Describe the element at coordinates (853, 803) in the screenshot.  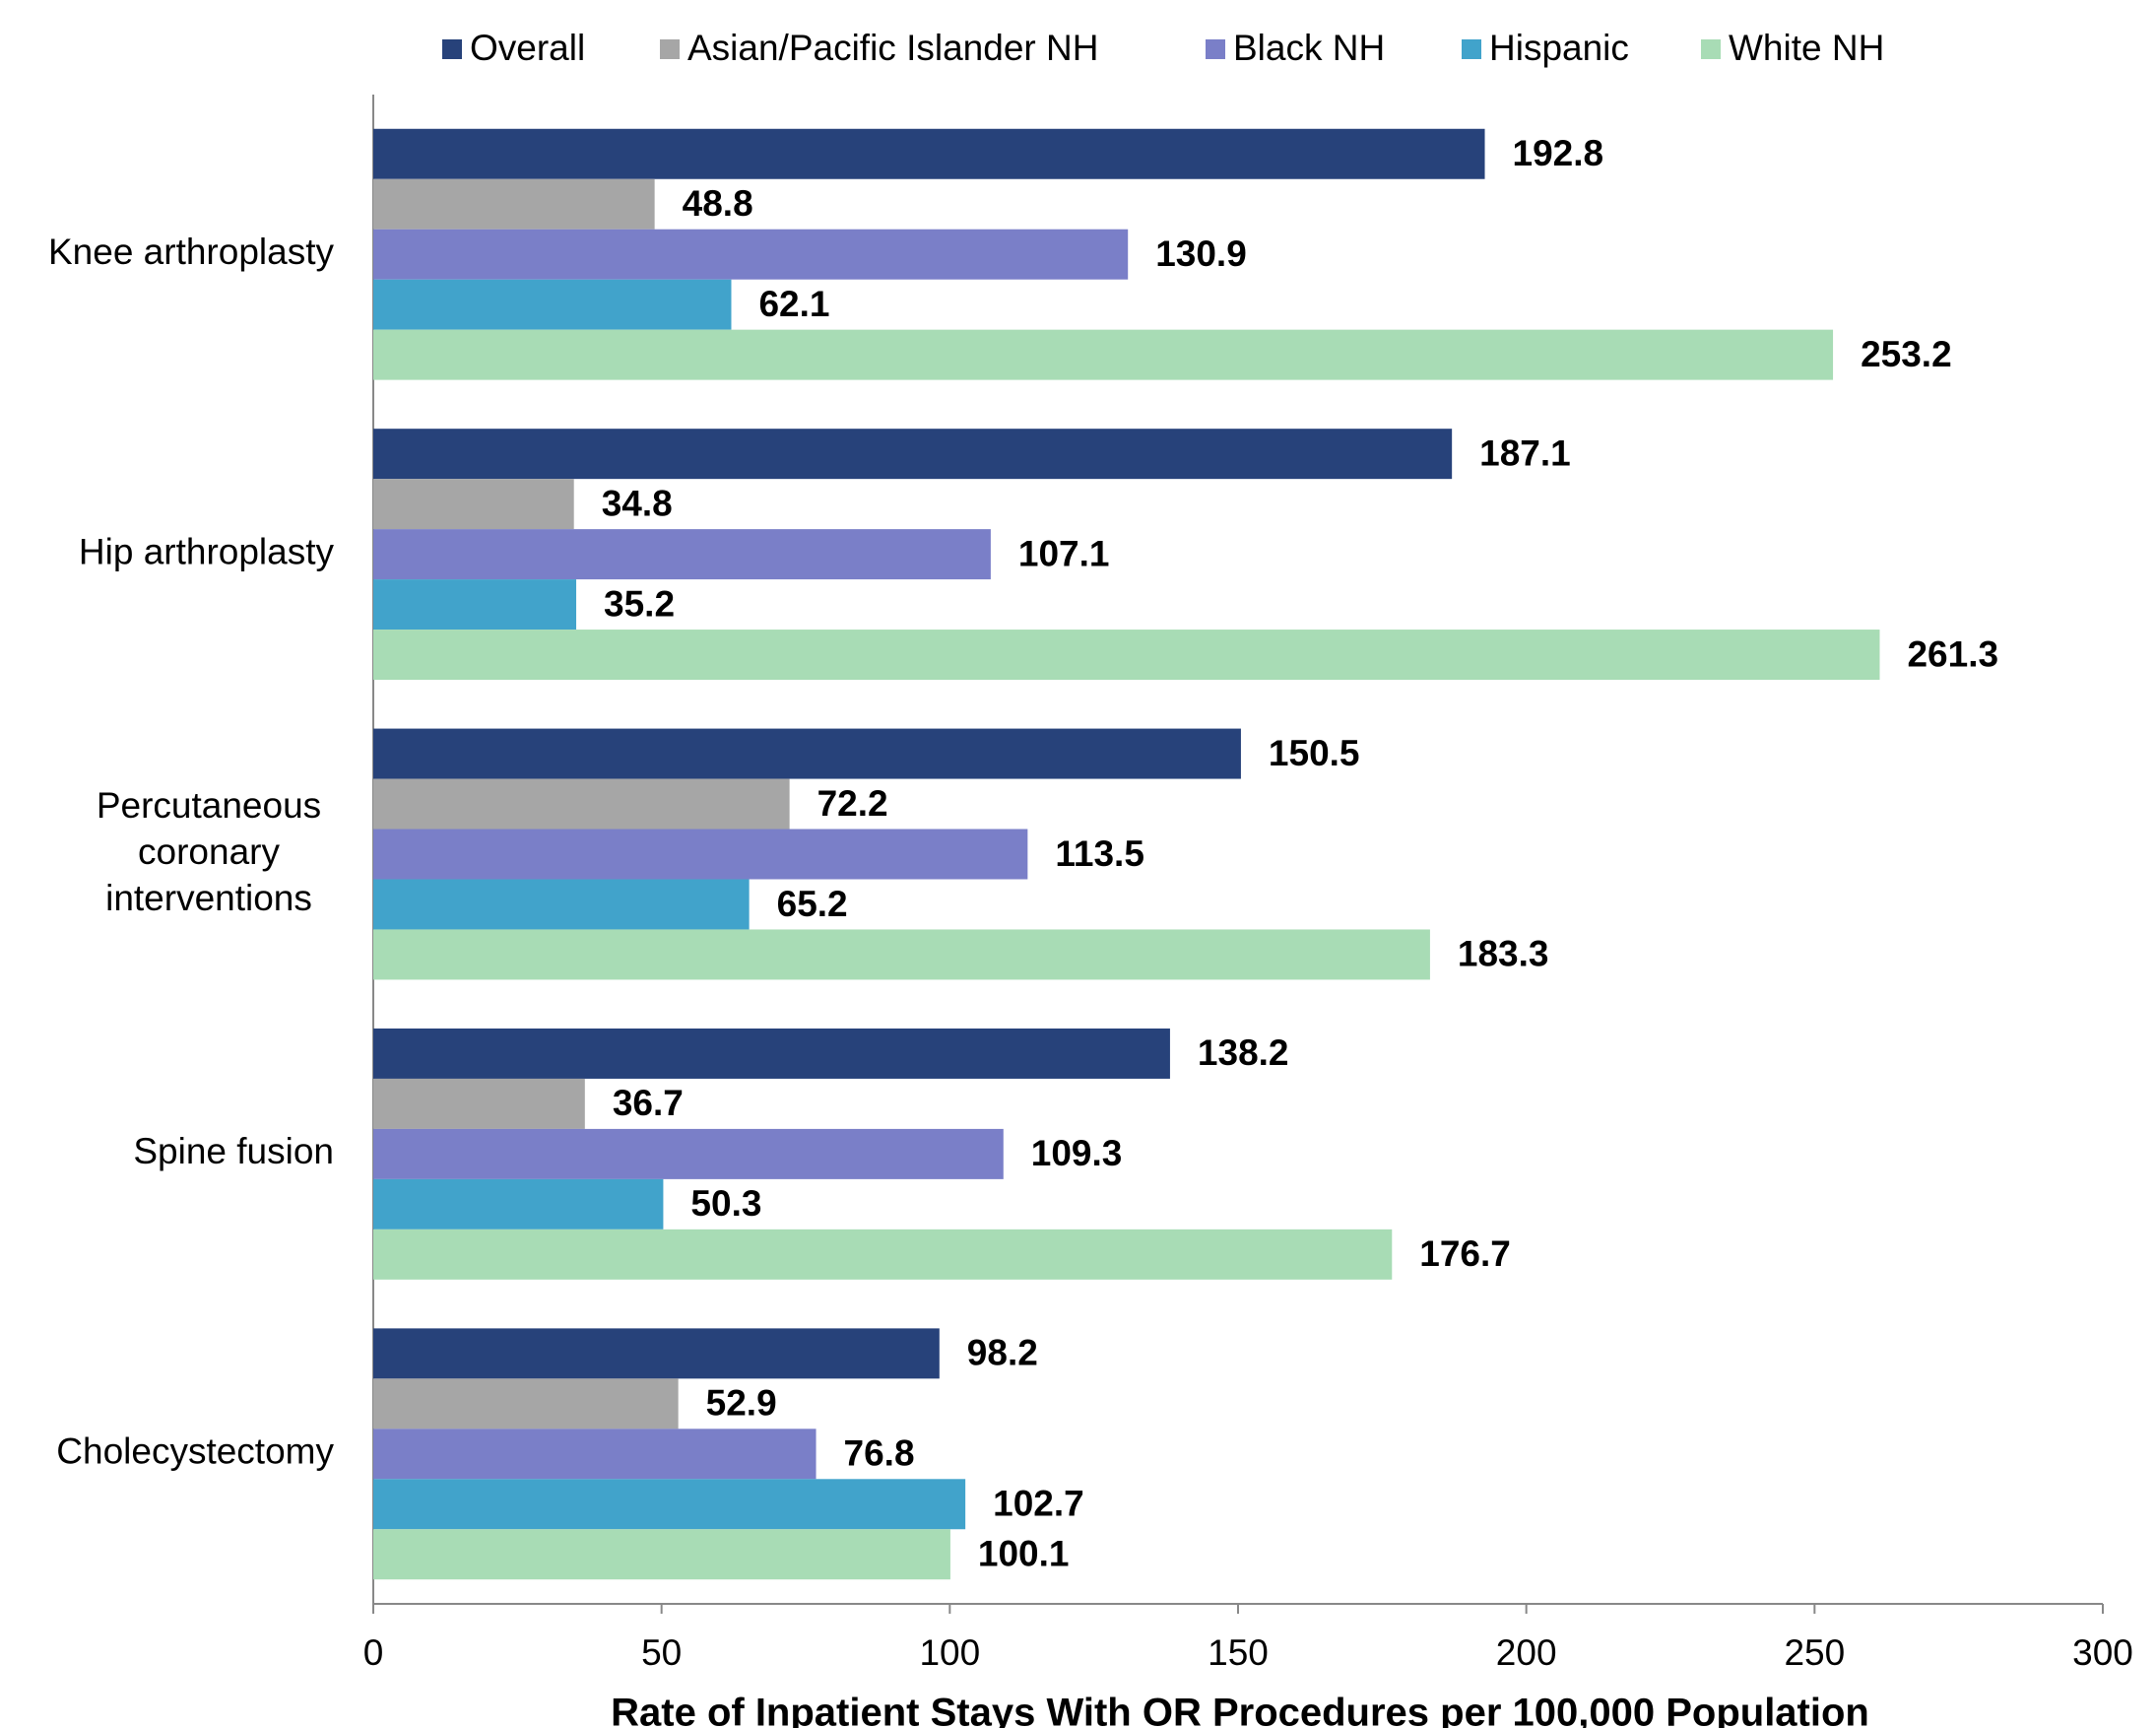
I see `data-label: 72.2` at that location.